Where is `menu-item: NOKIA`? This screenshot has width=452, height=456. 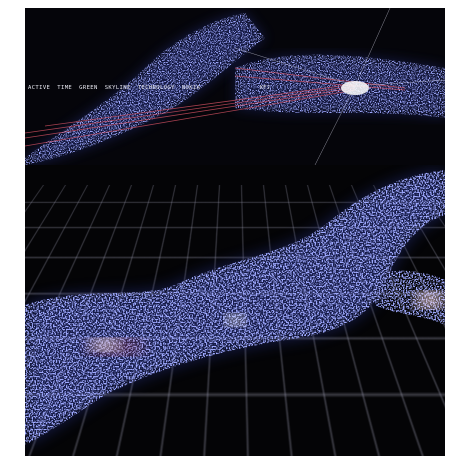
menu-item: NOKIA is located at coordinates (191, 88).